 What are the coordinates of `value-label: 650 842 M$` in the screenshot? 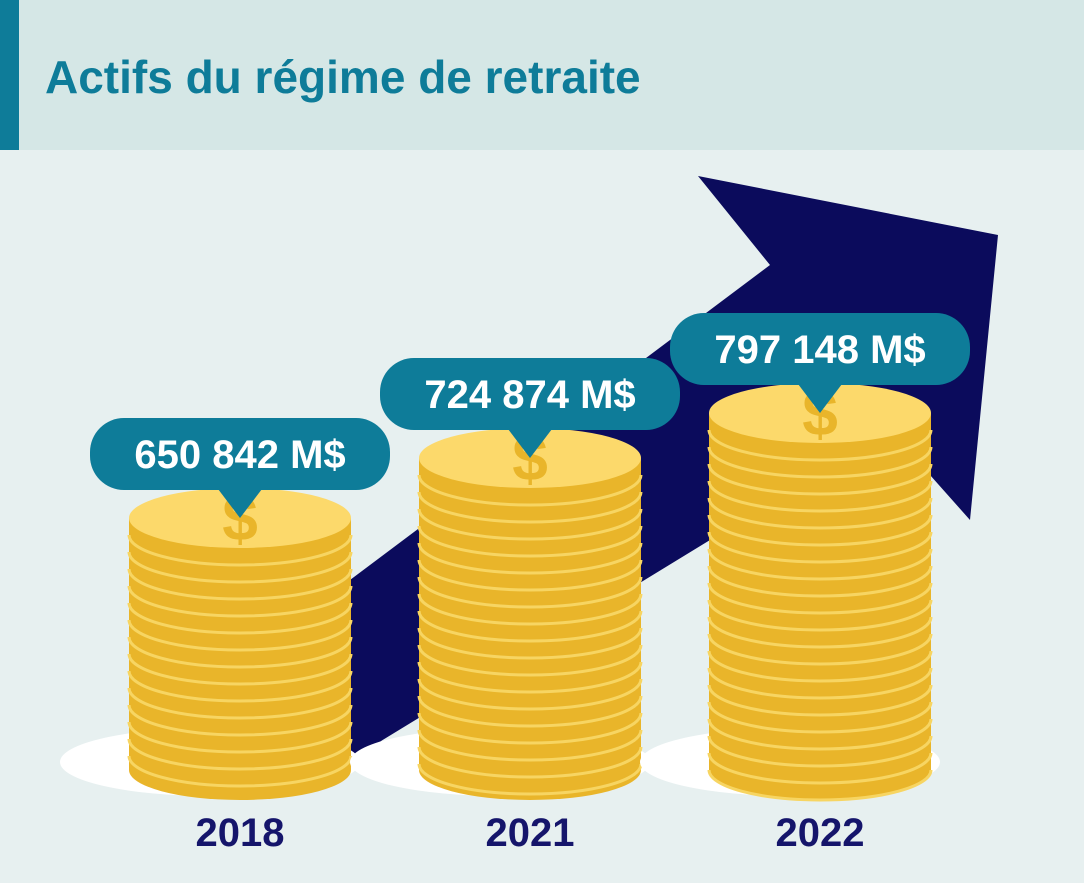 It's located at (239, 455).